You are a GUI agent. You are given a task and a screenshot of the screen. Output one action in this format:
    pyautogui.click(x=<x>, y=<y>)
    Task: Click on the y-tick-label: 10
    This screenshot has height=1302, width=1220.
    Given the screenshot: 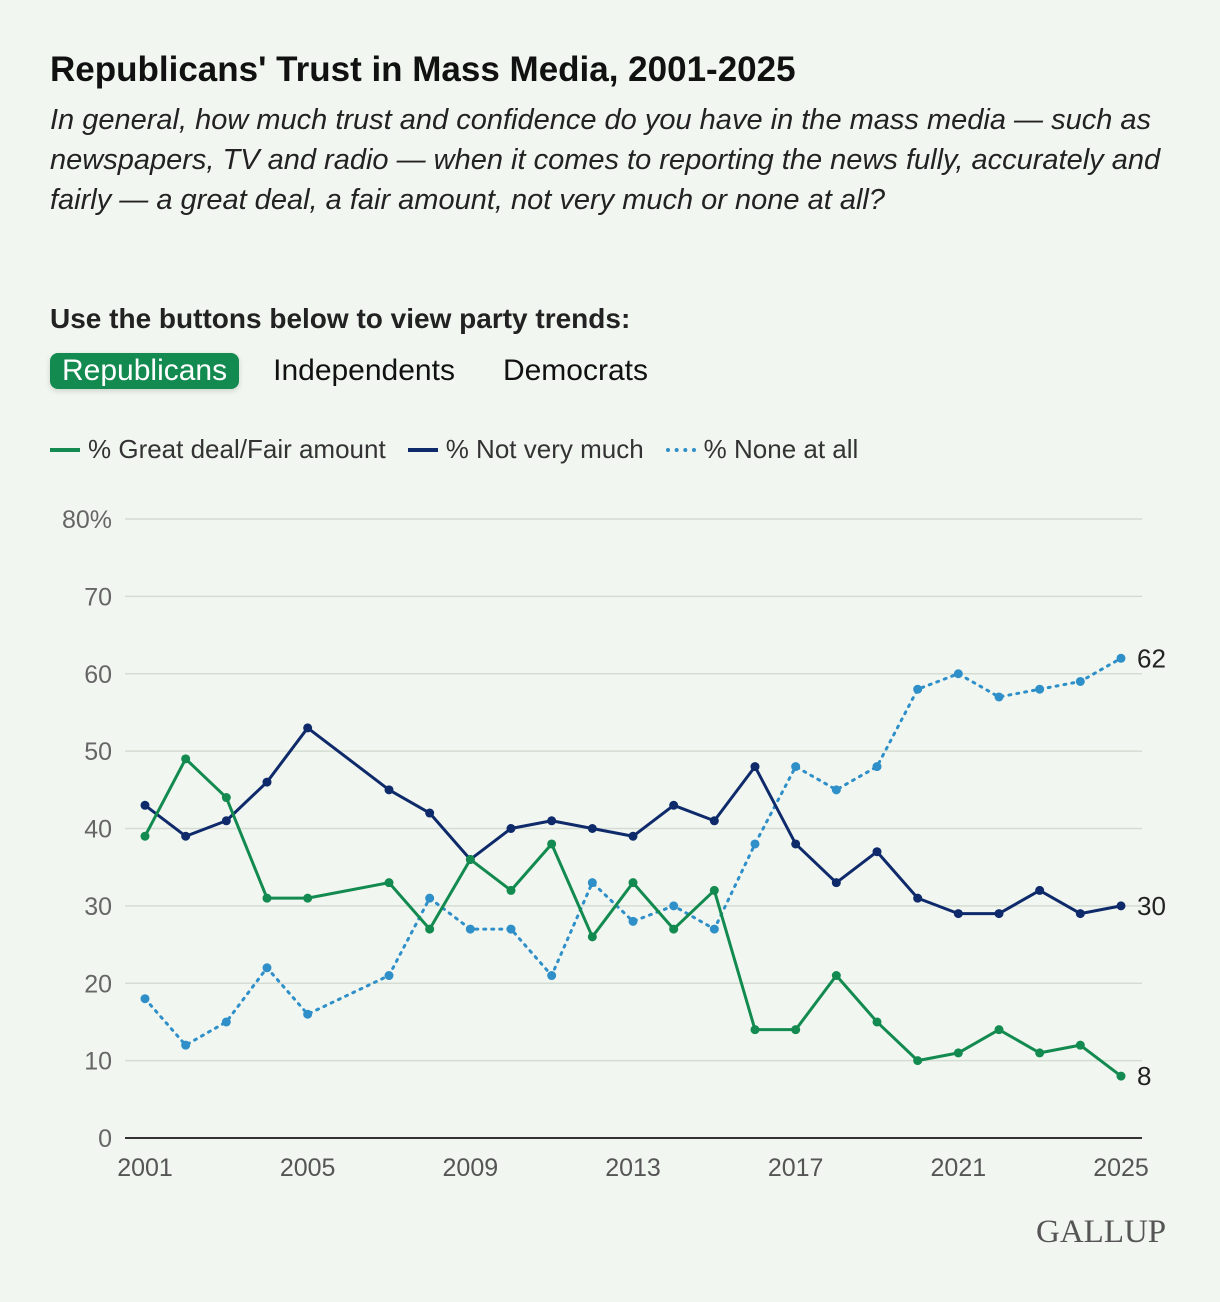 What is the action you would take?
    pyautogui.click(x=98, y=1062)
    